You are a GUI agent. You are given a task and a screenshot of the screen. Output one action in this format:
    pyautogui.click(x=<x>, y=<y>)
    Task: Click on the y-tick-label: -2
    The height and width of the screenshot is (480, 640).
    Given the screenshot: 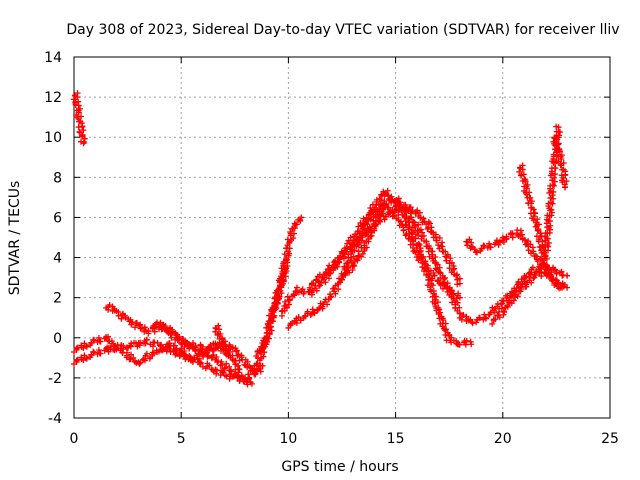 What is the action you would take?
    pyautogui.click(x=55, y=379)
    